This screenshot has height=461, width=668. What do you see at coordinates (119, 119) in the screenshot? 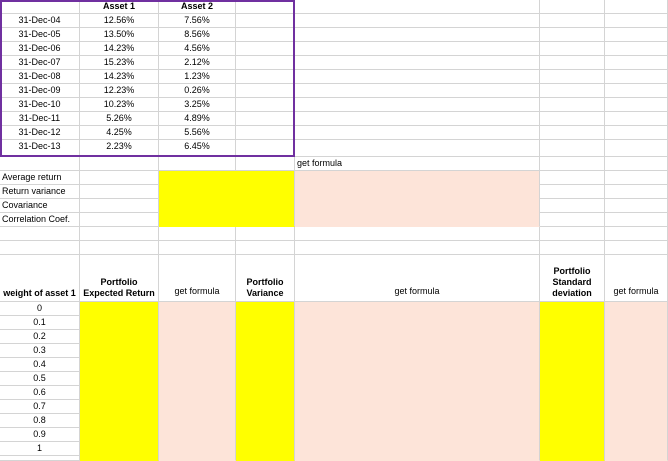
I see `asset1-return-cell: 5.26%` at bounding box center [119, 119].